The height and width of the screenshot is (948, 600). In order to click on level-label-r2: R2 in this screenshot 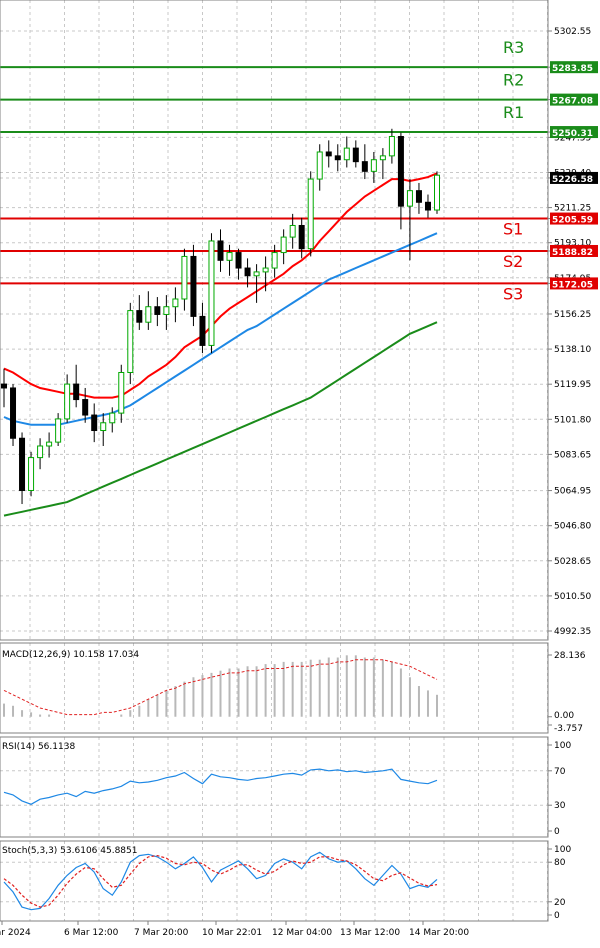, I will do `click(513, 80)`.